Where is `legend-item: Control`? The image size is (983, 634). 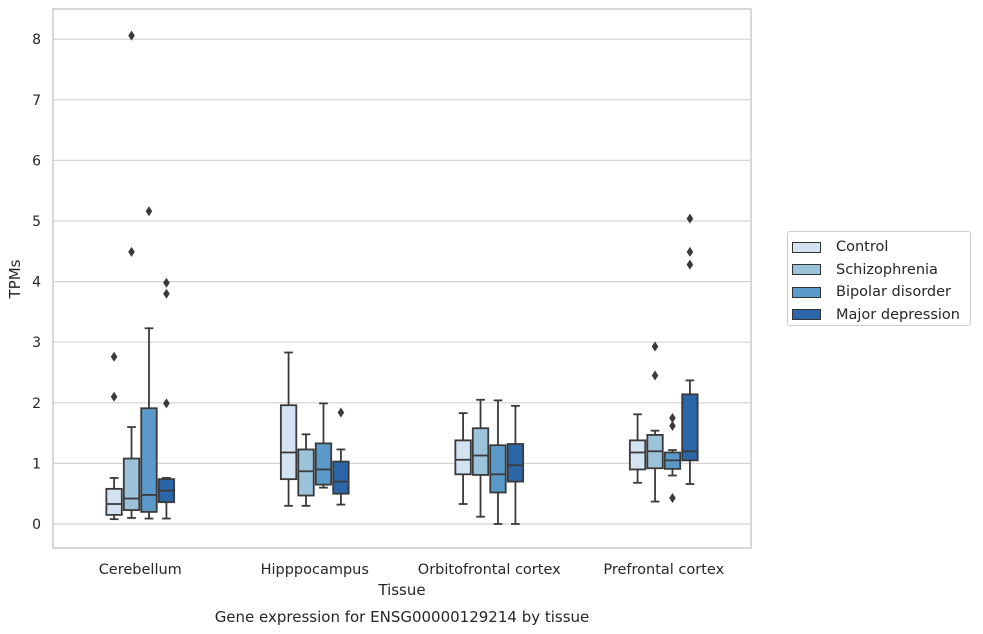 legend-item: Control is located at coordinates (881, 247).